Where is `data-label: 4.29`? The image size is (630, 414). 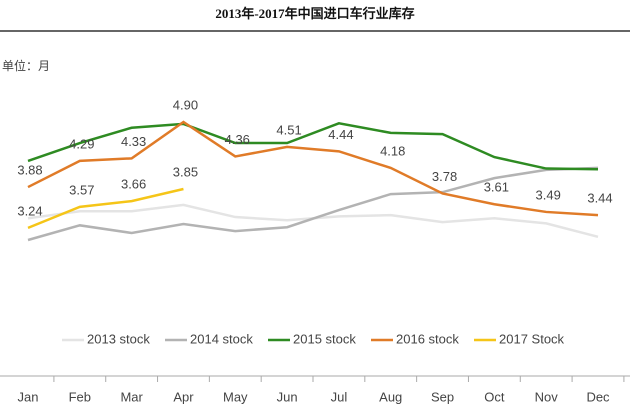
data-label: 4.29 is located at coordinates (81, 143).